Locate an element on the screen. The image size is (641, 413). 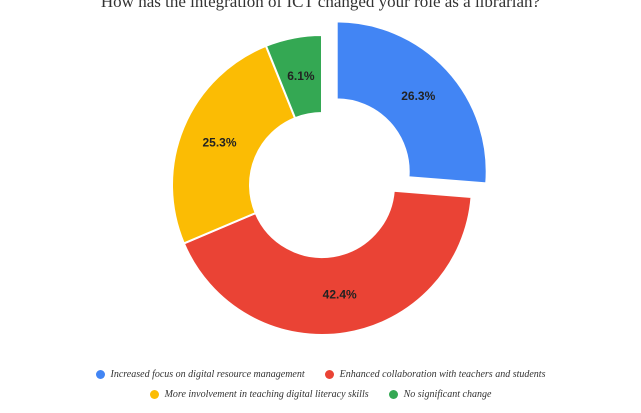
legend-label: No significant change is located at coordinates (447, 394).